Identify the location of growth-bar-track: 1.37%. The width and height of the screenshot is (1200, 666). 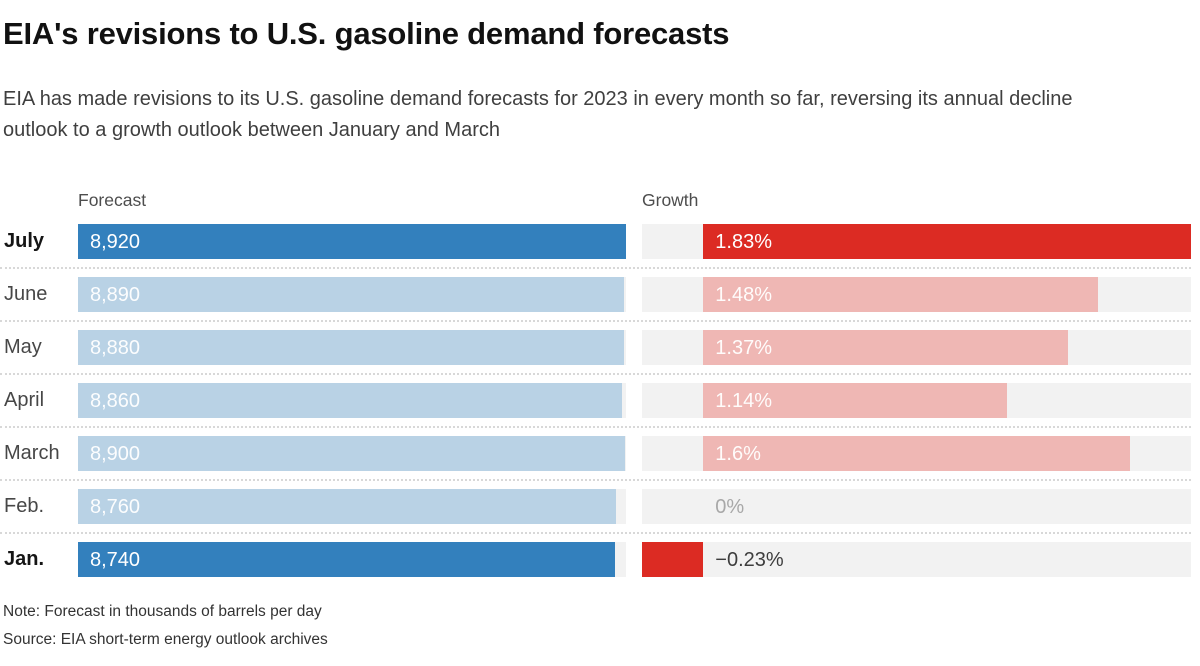
(916, 347).